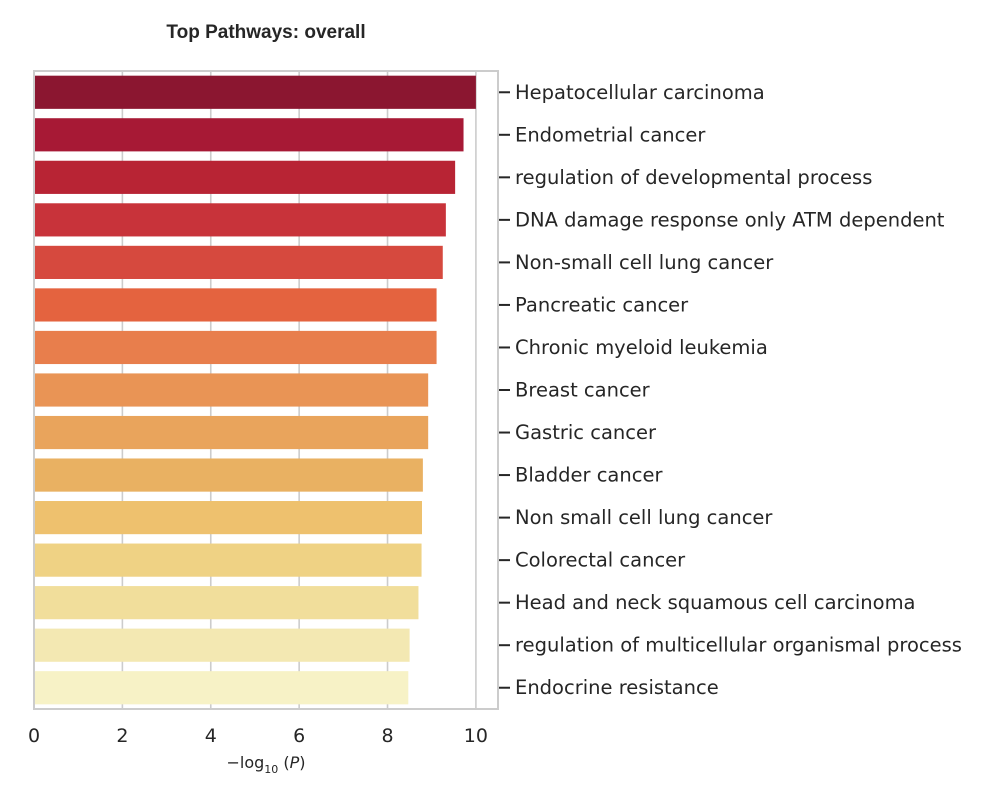 The height and width of the screenshot is (804, 1000). I want to click on x-tick-label: 6, so click(299, 736).